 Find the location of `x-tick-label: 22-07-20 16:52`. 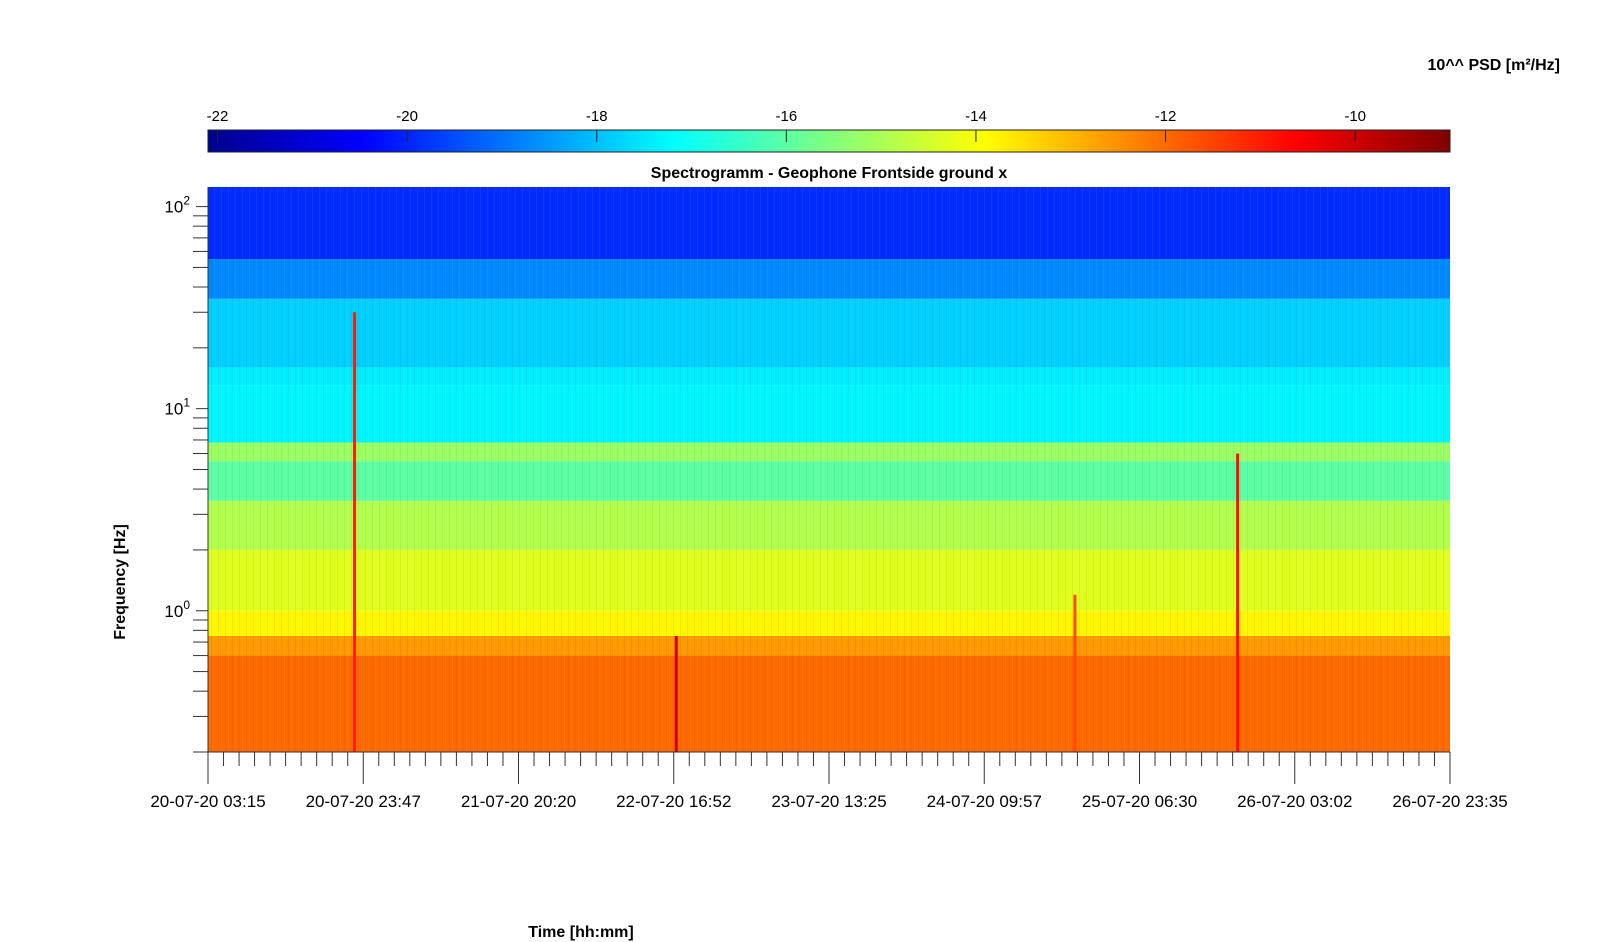

x-tick-label: 22-07-20 16:52 is located at coordinates (673, 801).